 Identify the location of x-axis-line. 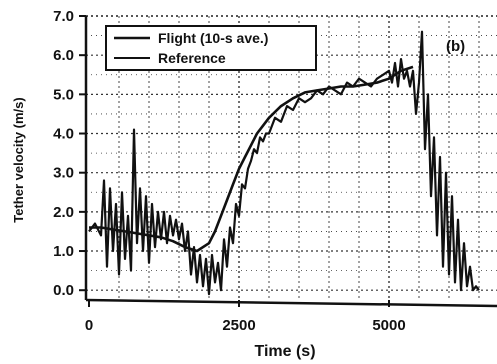
(291, 303).